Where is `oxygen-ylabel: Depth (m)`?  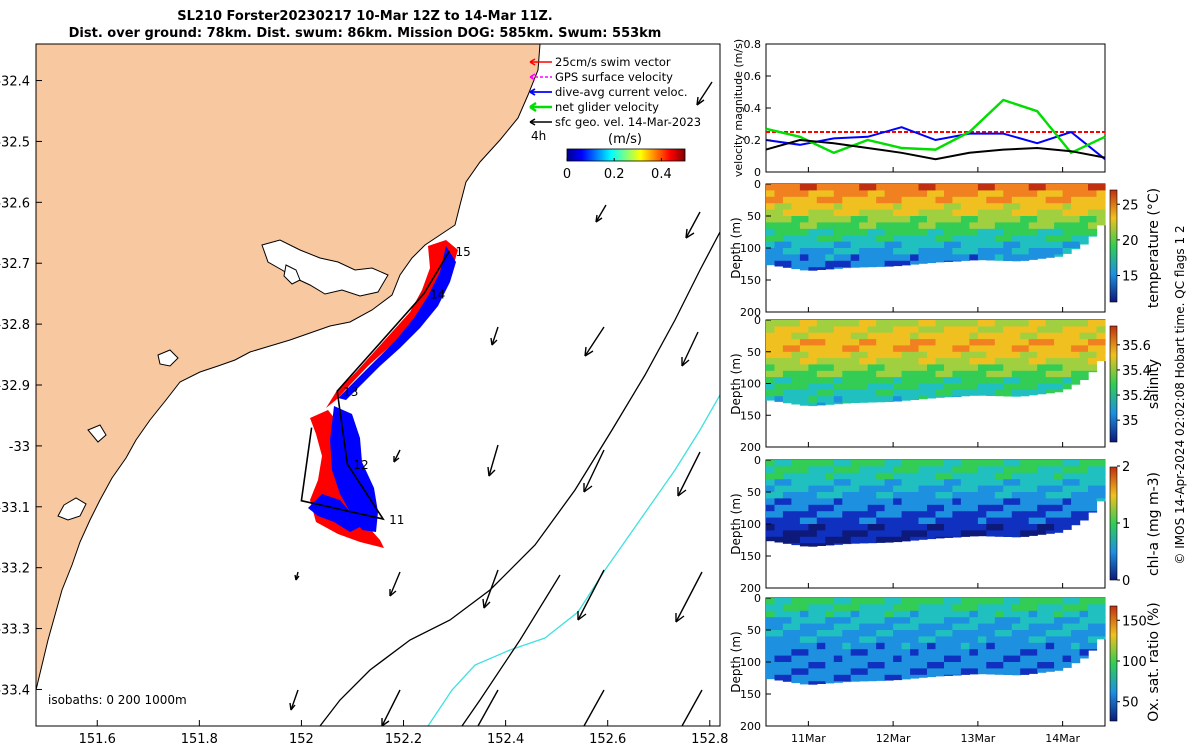
oxygen-ylabel: Depth (m) is located at coordinates (736, 661).